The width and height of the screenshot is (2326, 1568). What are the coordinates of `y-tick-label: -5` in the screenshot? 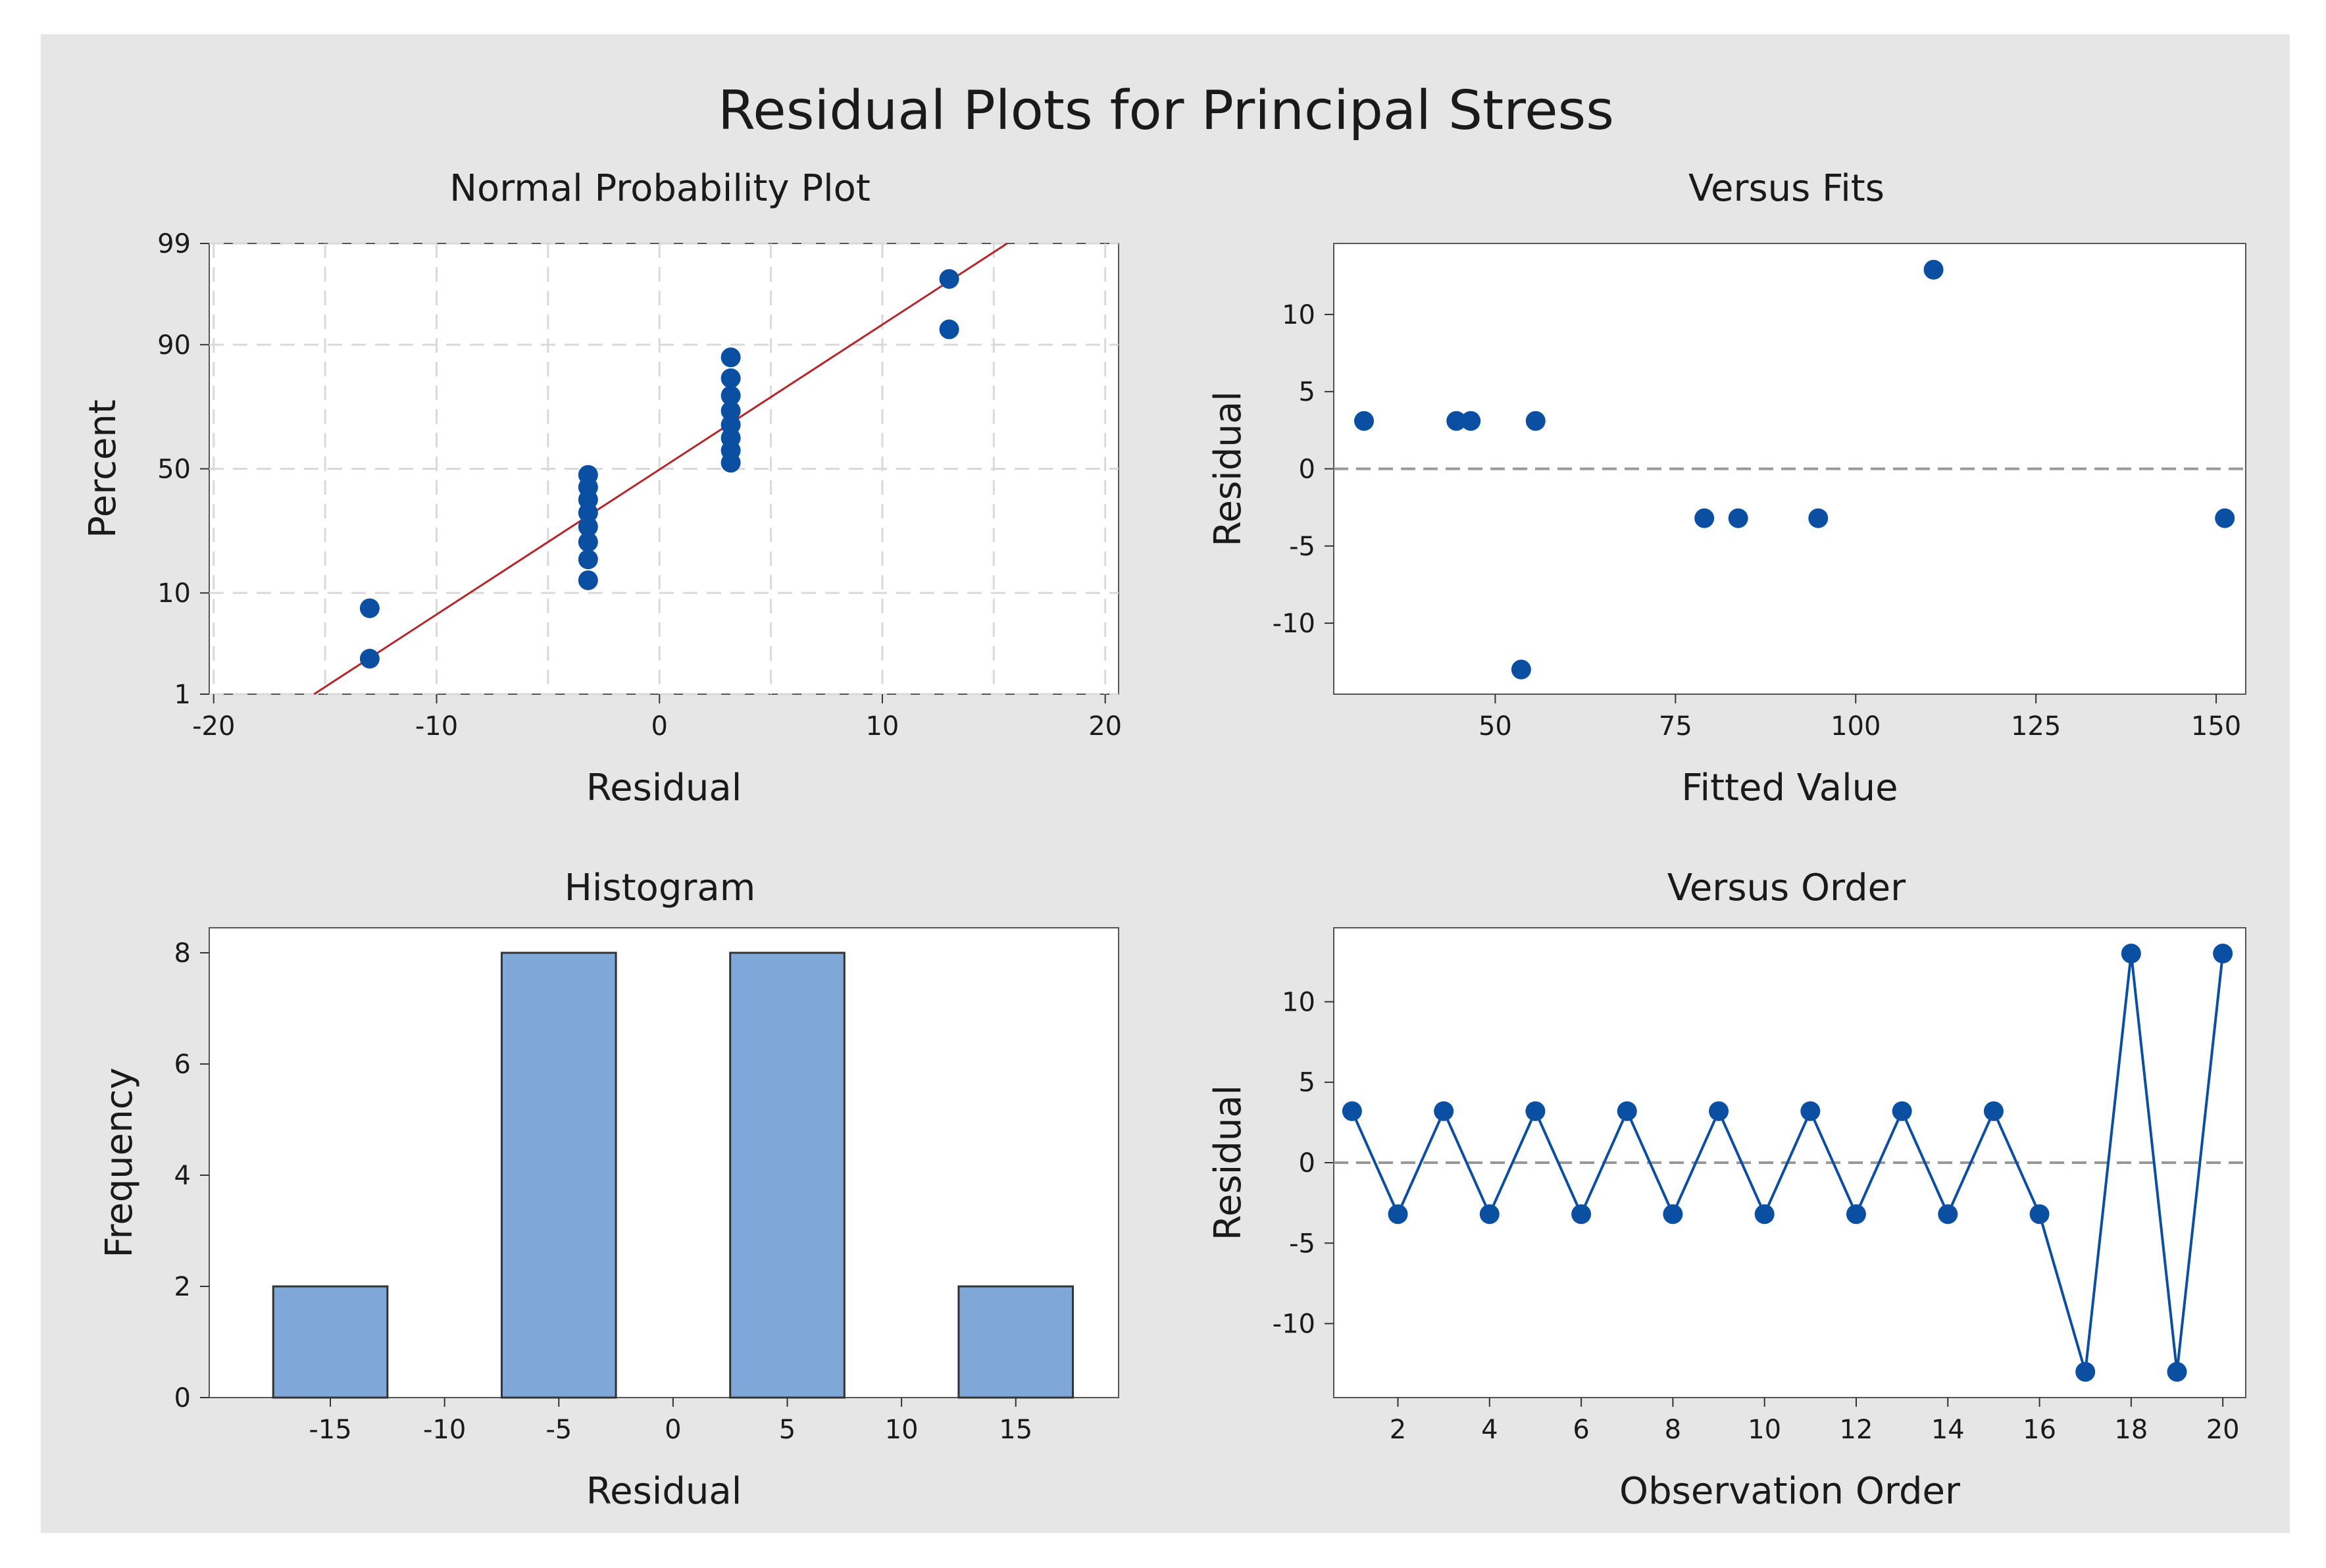 It's located at (1302, 1243).